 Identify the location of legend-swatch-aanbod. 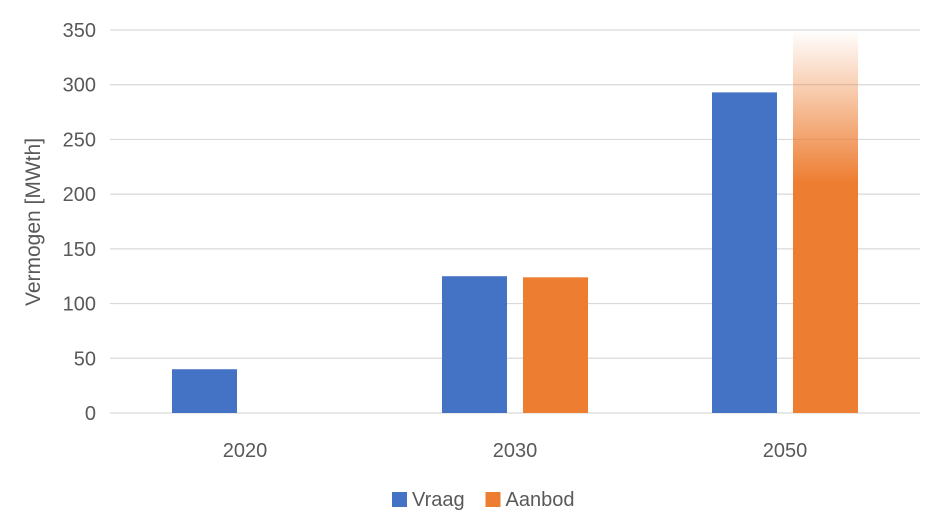
(493, 499).